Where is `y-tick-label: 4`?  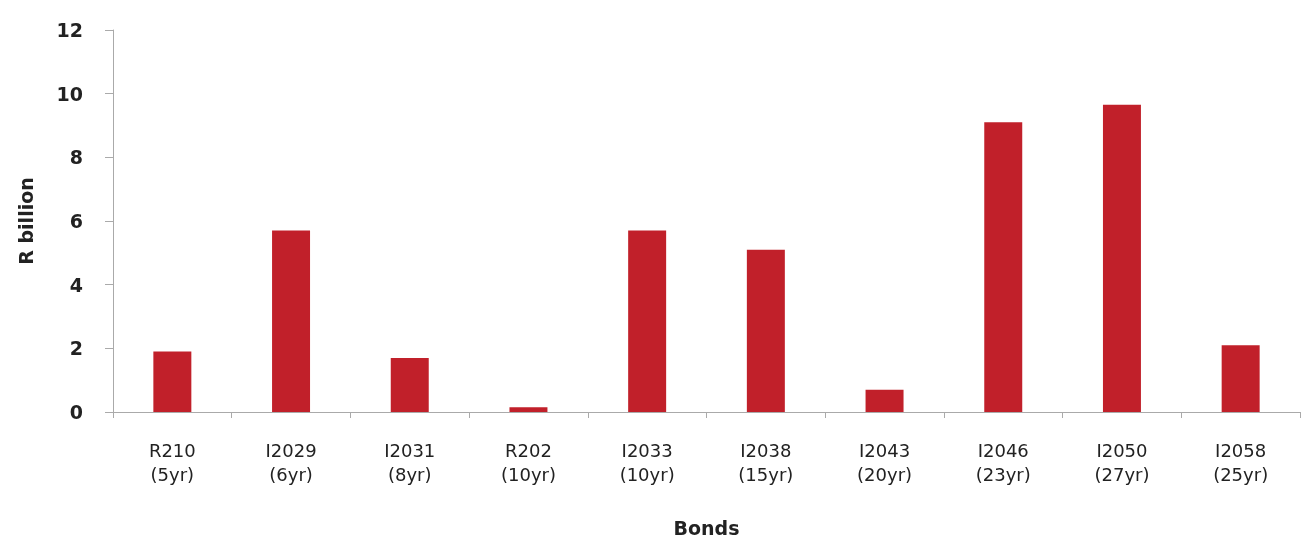
y-tick-label: 4 is located at coordinates (76, 284).